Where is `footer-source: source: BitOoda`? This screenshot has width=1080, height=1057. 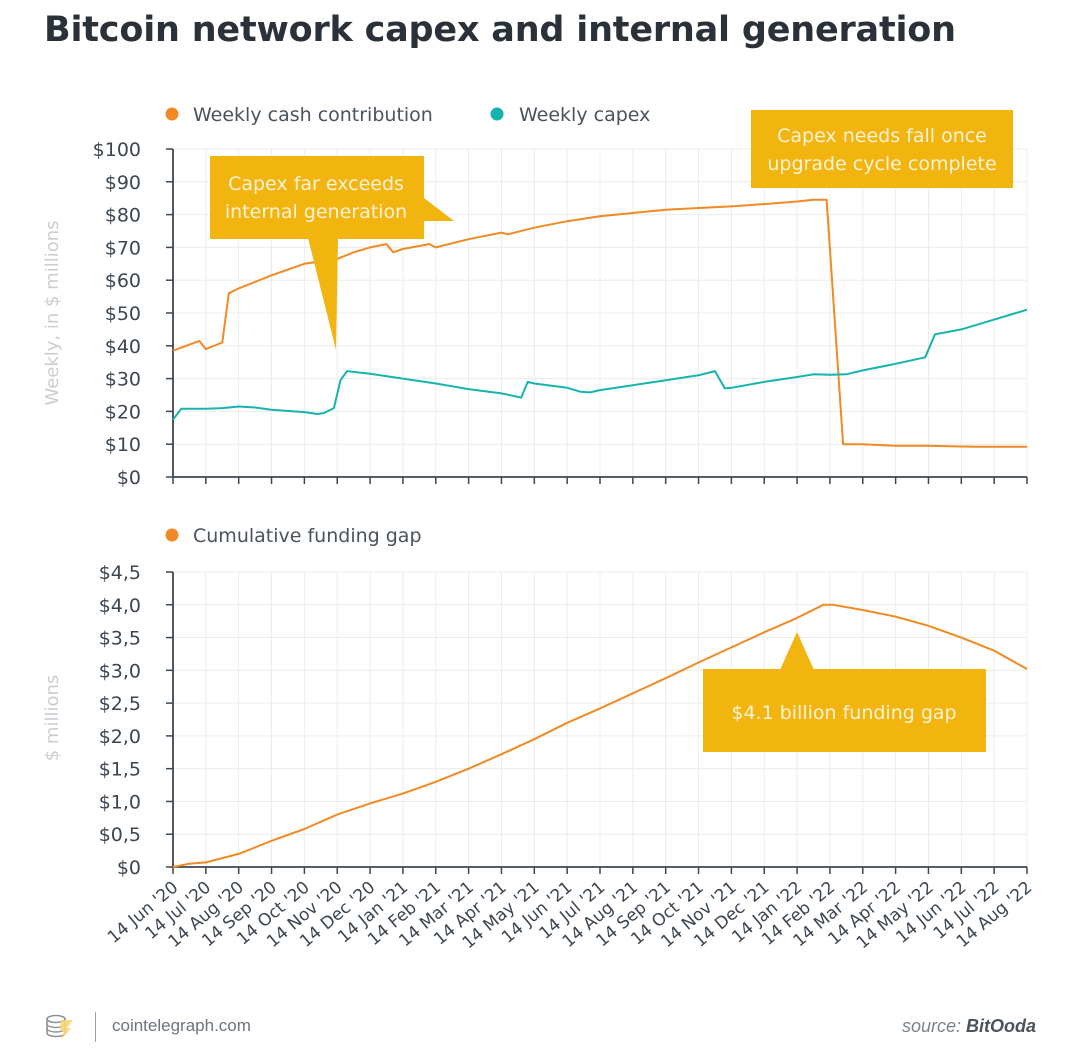
footer-source: source: BitOoda is located at coordinates (969, 1026).